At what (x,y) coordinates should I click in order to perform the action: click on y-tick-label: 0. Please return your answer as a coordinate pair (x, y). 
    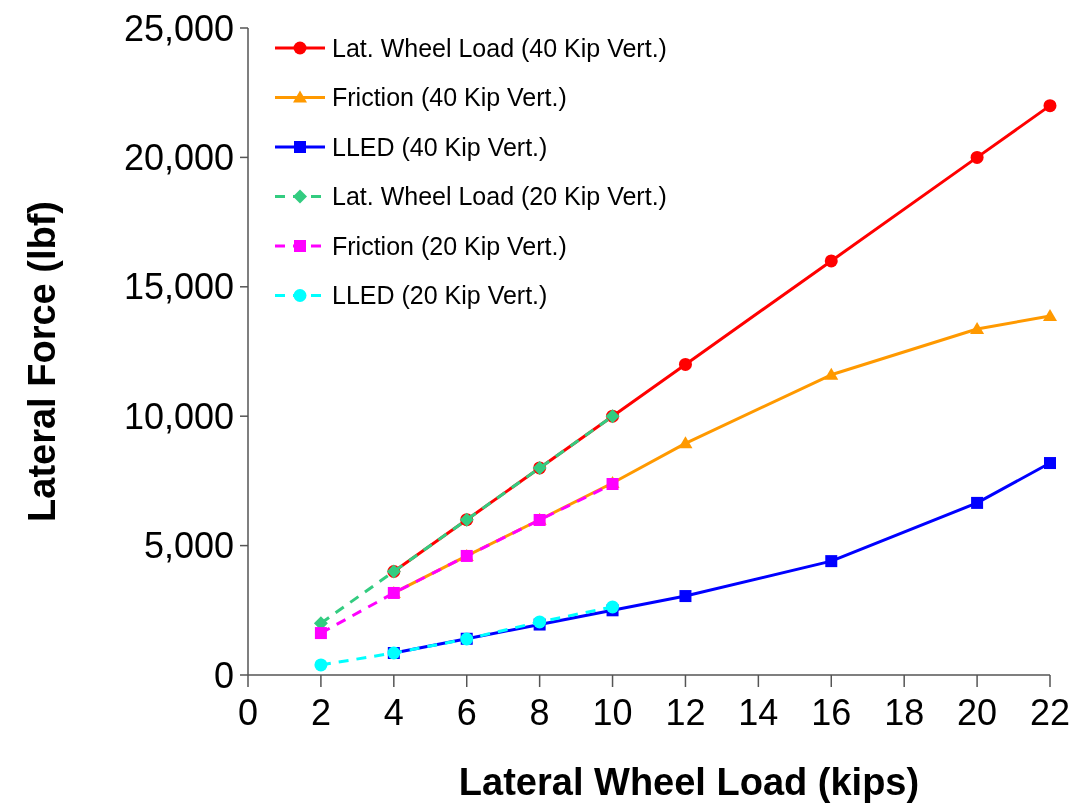
    Looking at the image, I should click on (223, 675).